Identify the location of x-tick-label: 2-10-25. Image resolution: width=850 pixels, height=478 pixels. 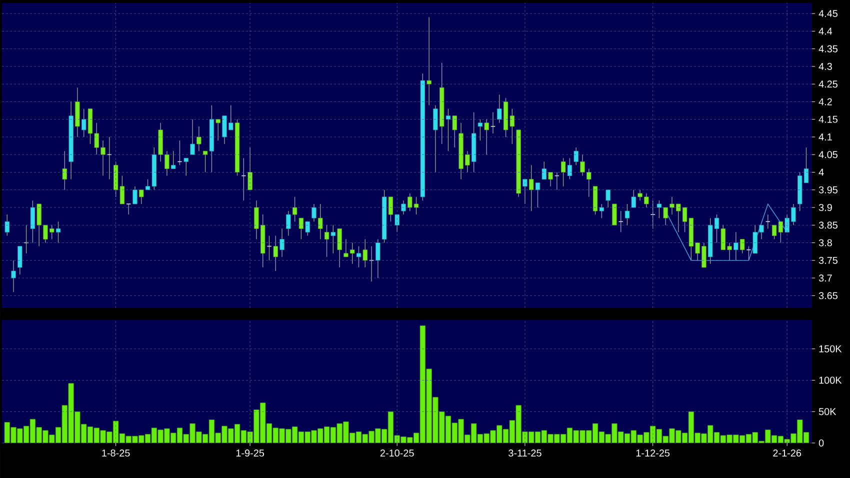
(397, 453).